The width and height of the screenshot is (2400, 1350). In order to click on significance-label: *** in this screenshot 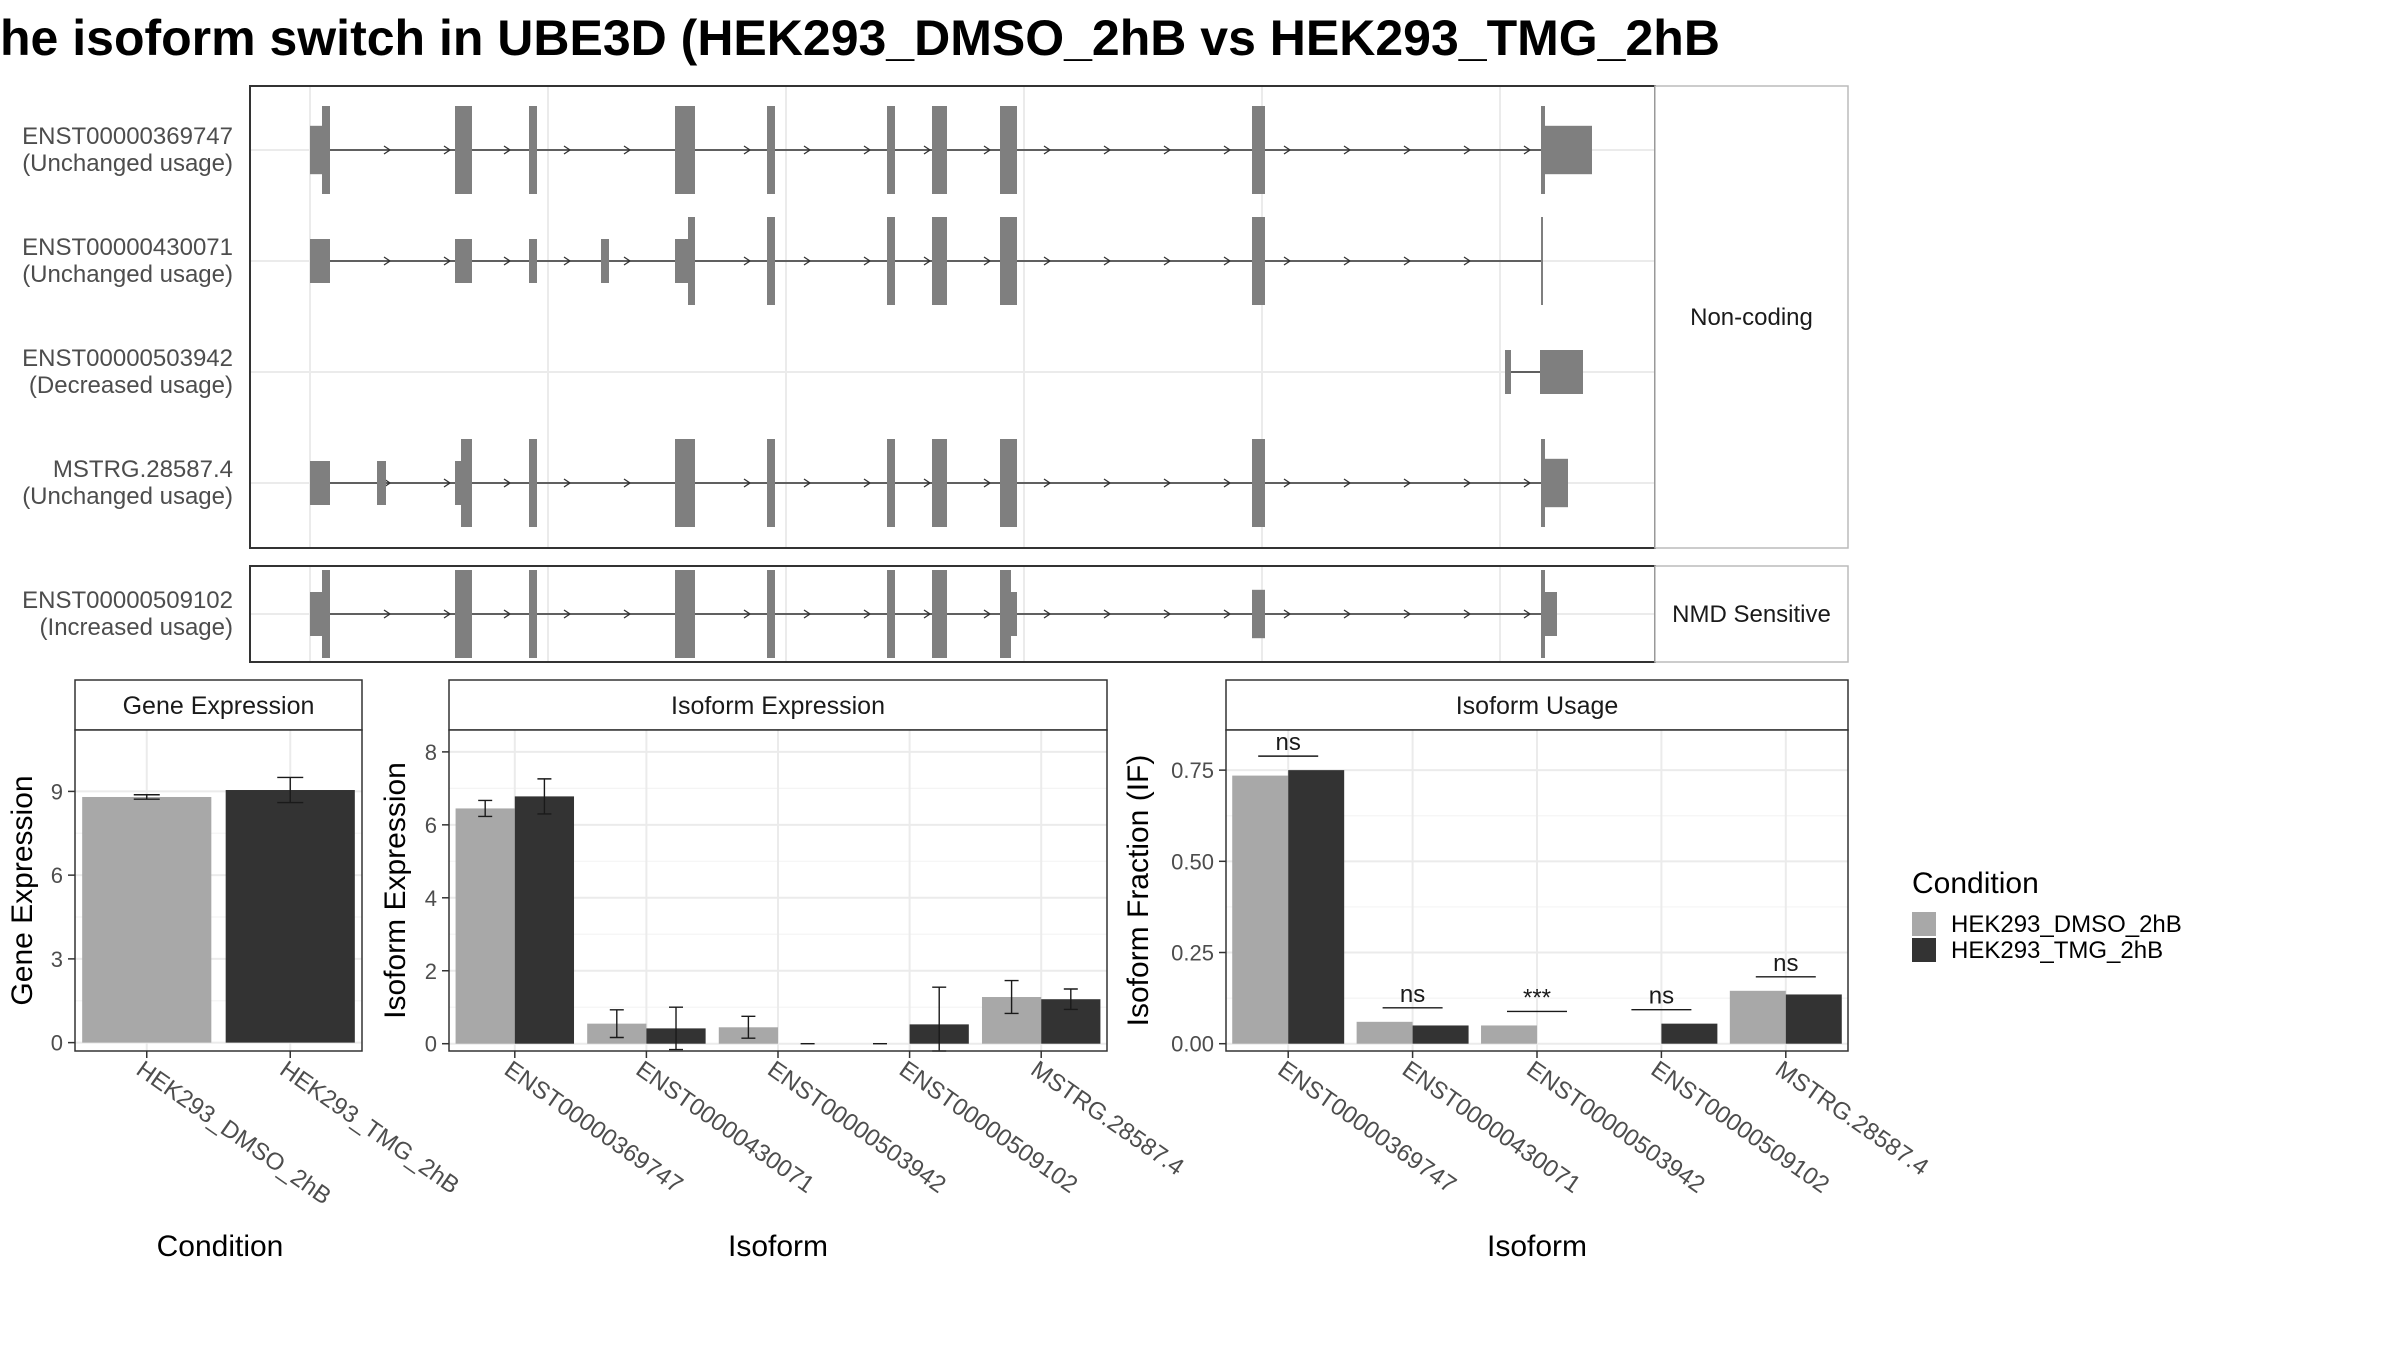, I will do `click(1537, 997)`.